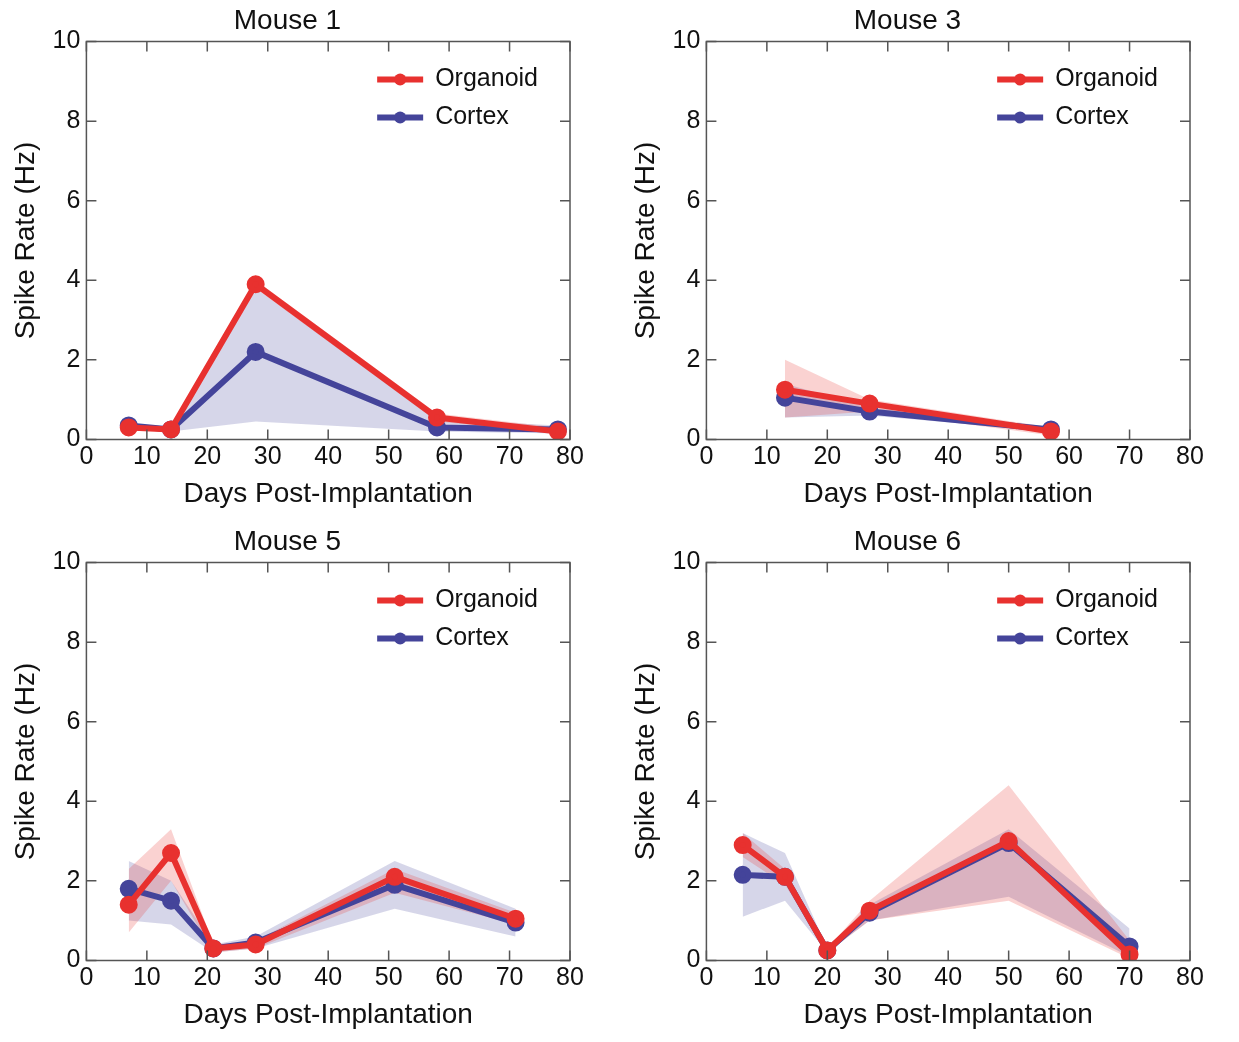  What do you see at coordinates (907, 540) in the screenshot?
I see `chart-title: Mouse 6` at bounding box center [907, 540].